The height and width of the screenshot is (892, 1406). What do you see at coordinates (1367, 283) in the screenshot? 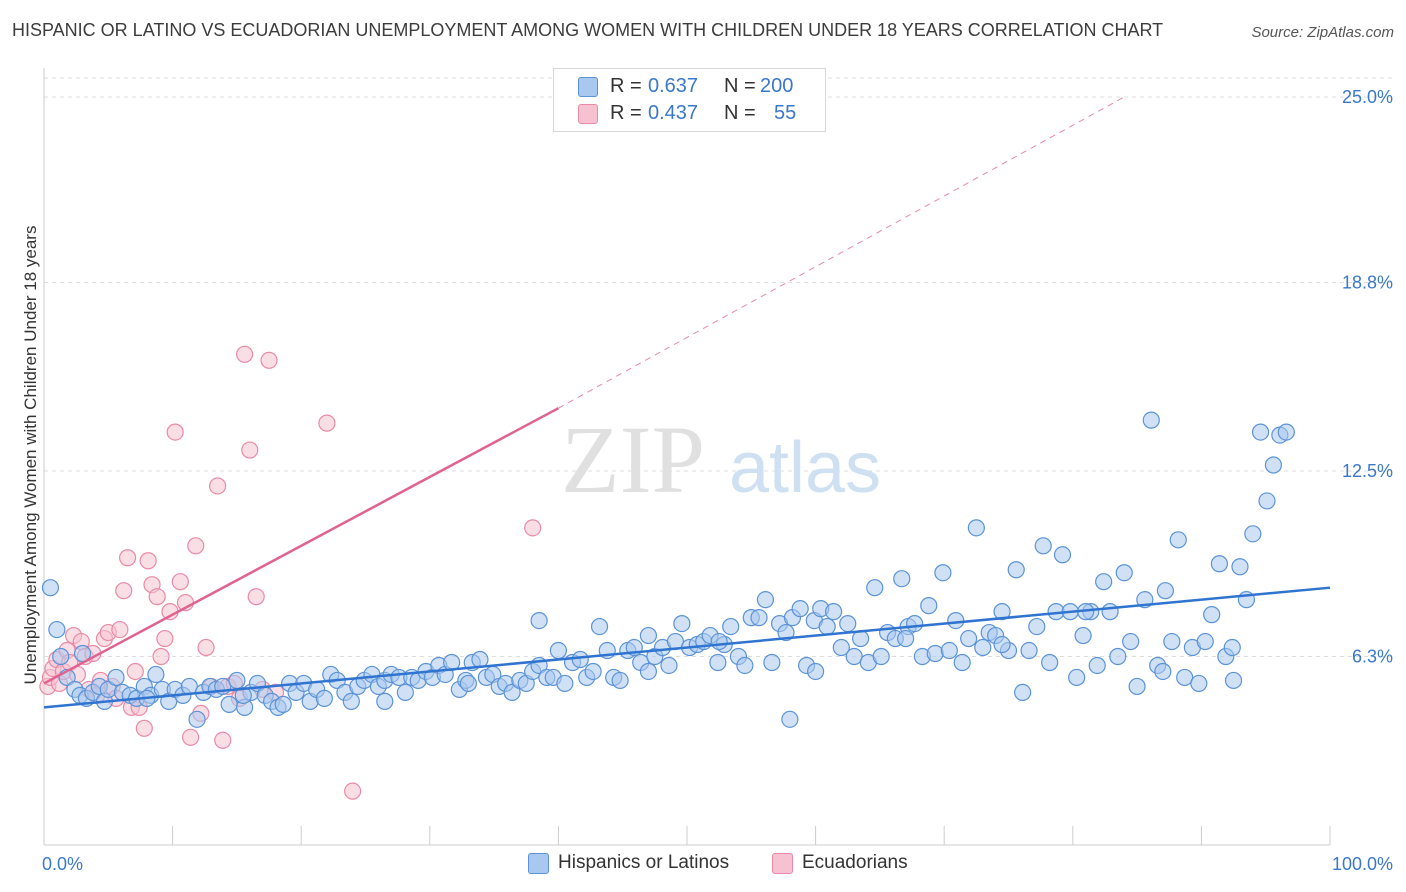
I see `y-tick-label: 18.8%` at bounding box center [1367, 283].